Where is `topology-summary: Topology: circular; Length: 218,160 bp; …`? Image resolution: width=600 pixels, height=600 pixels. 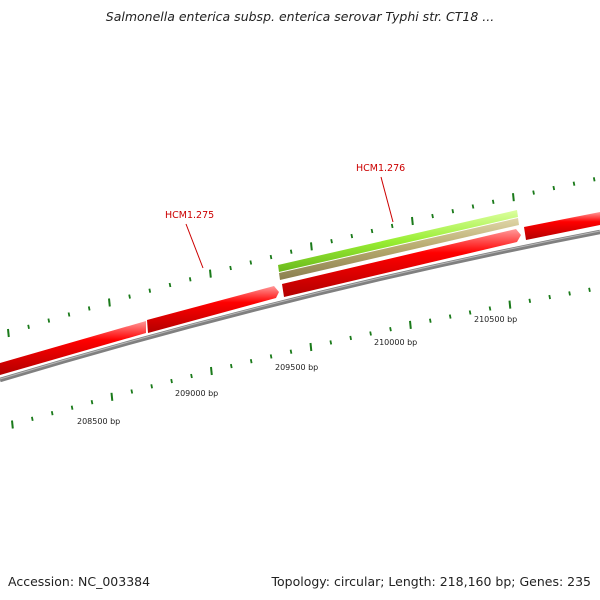 topology-summary: Topology: circular; Length: 218,160 bp; … is located at coordinates (431, 581).